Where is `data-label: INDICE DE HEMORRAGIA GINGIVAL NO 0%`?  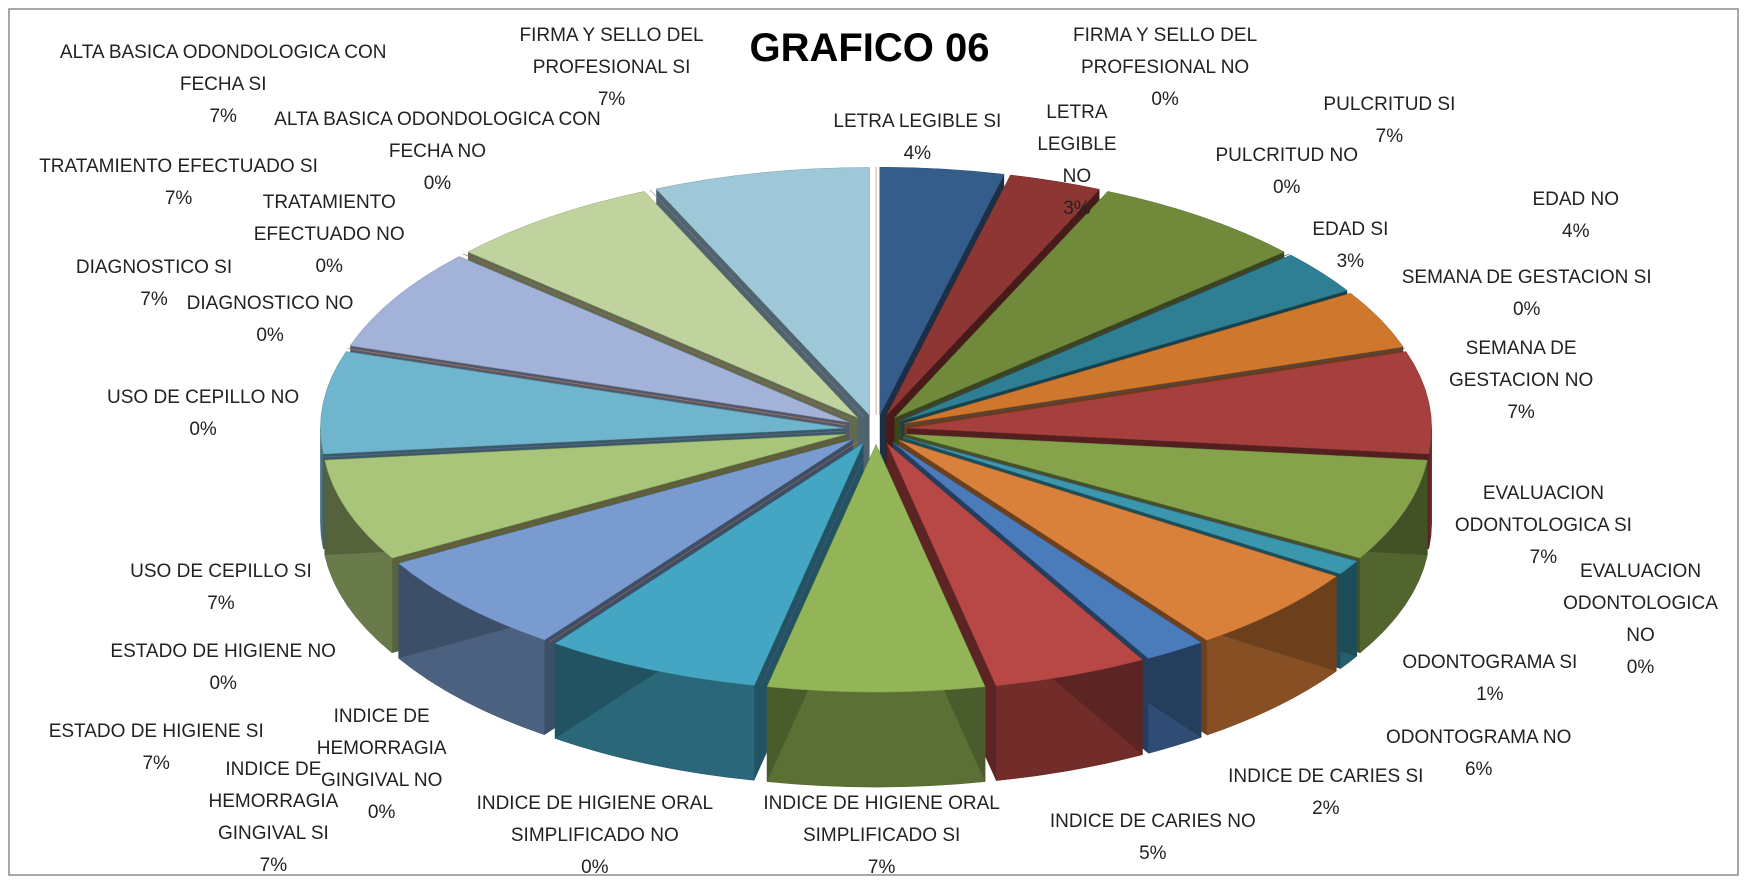
data-label: INDICE DE HEMORRAGIA GINGIVAL NO 0% is located at coordinates (382, 765).